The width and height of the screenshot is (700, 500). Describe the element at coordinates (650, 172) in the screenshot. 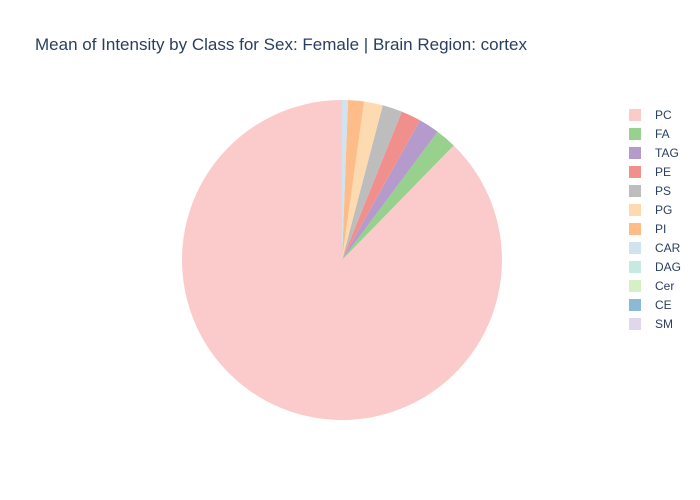

I see `legend-item-pe: PE` at that location.